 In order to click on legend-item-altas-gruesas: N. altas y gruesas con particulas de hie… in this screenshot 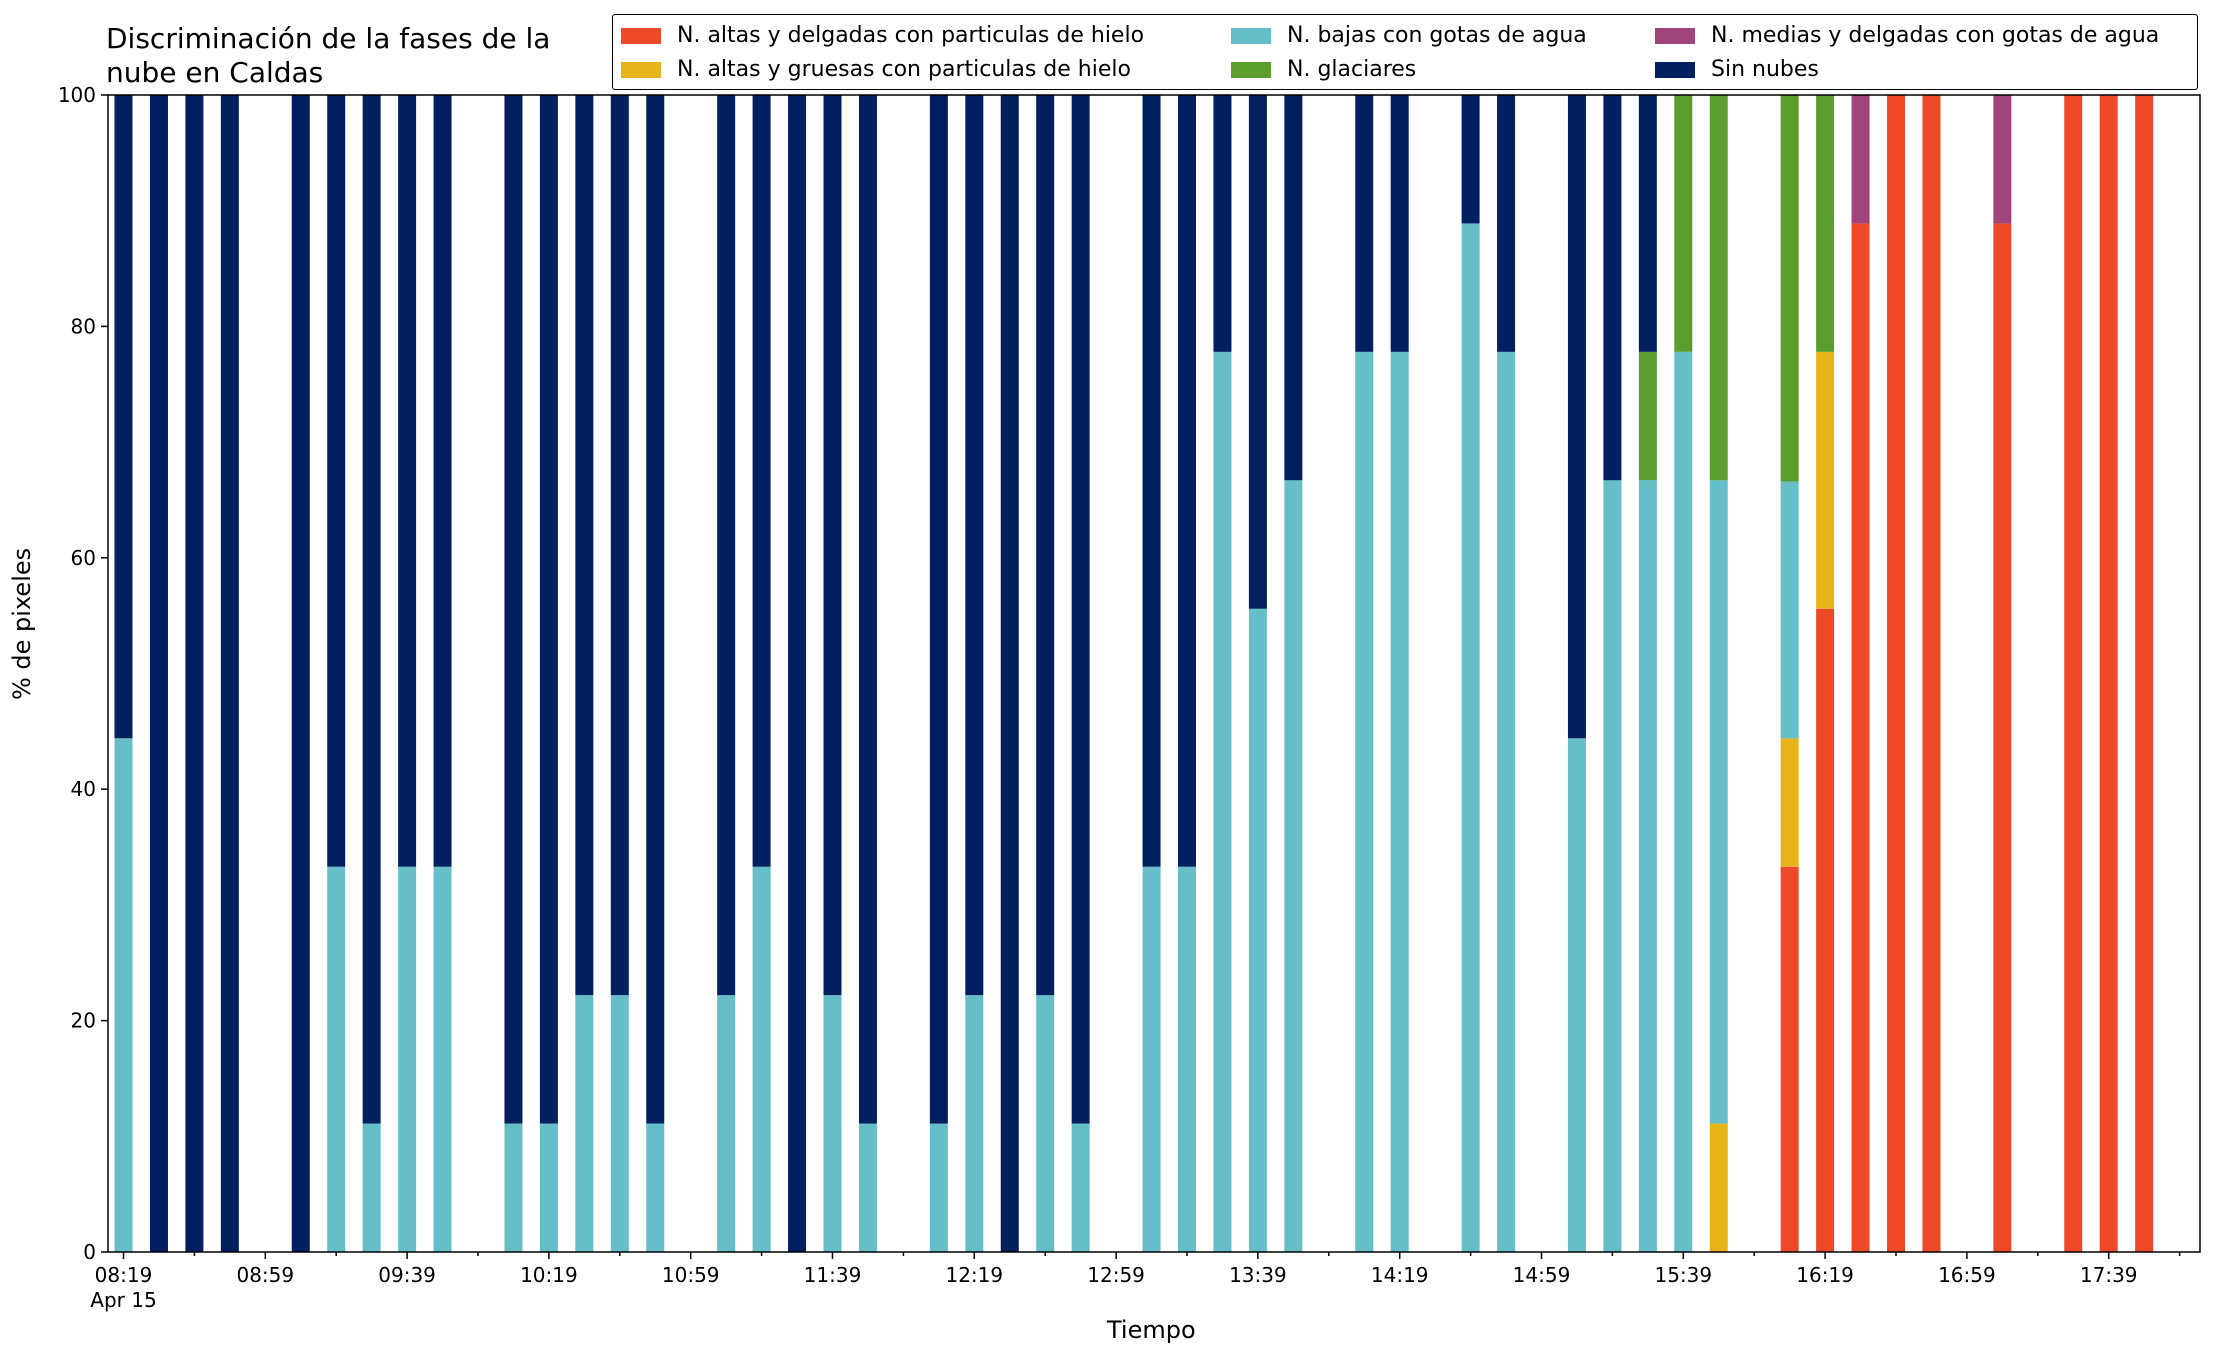, I will do `click(876, 69)`.